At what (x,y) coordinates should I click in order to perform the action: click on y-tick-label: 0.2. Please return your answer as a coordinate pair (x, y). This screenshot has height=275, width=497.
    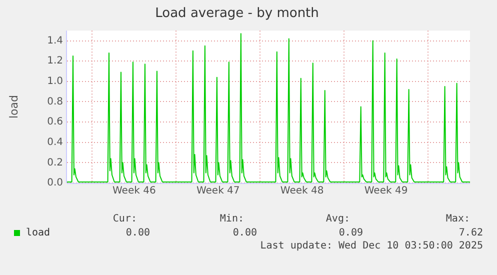
    Looking at the image, I should click on (55, 162).